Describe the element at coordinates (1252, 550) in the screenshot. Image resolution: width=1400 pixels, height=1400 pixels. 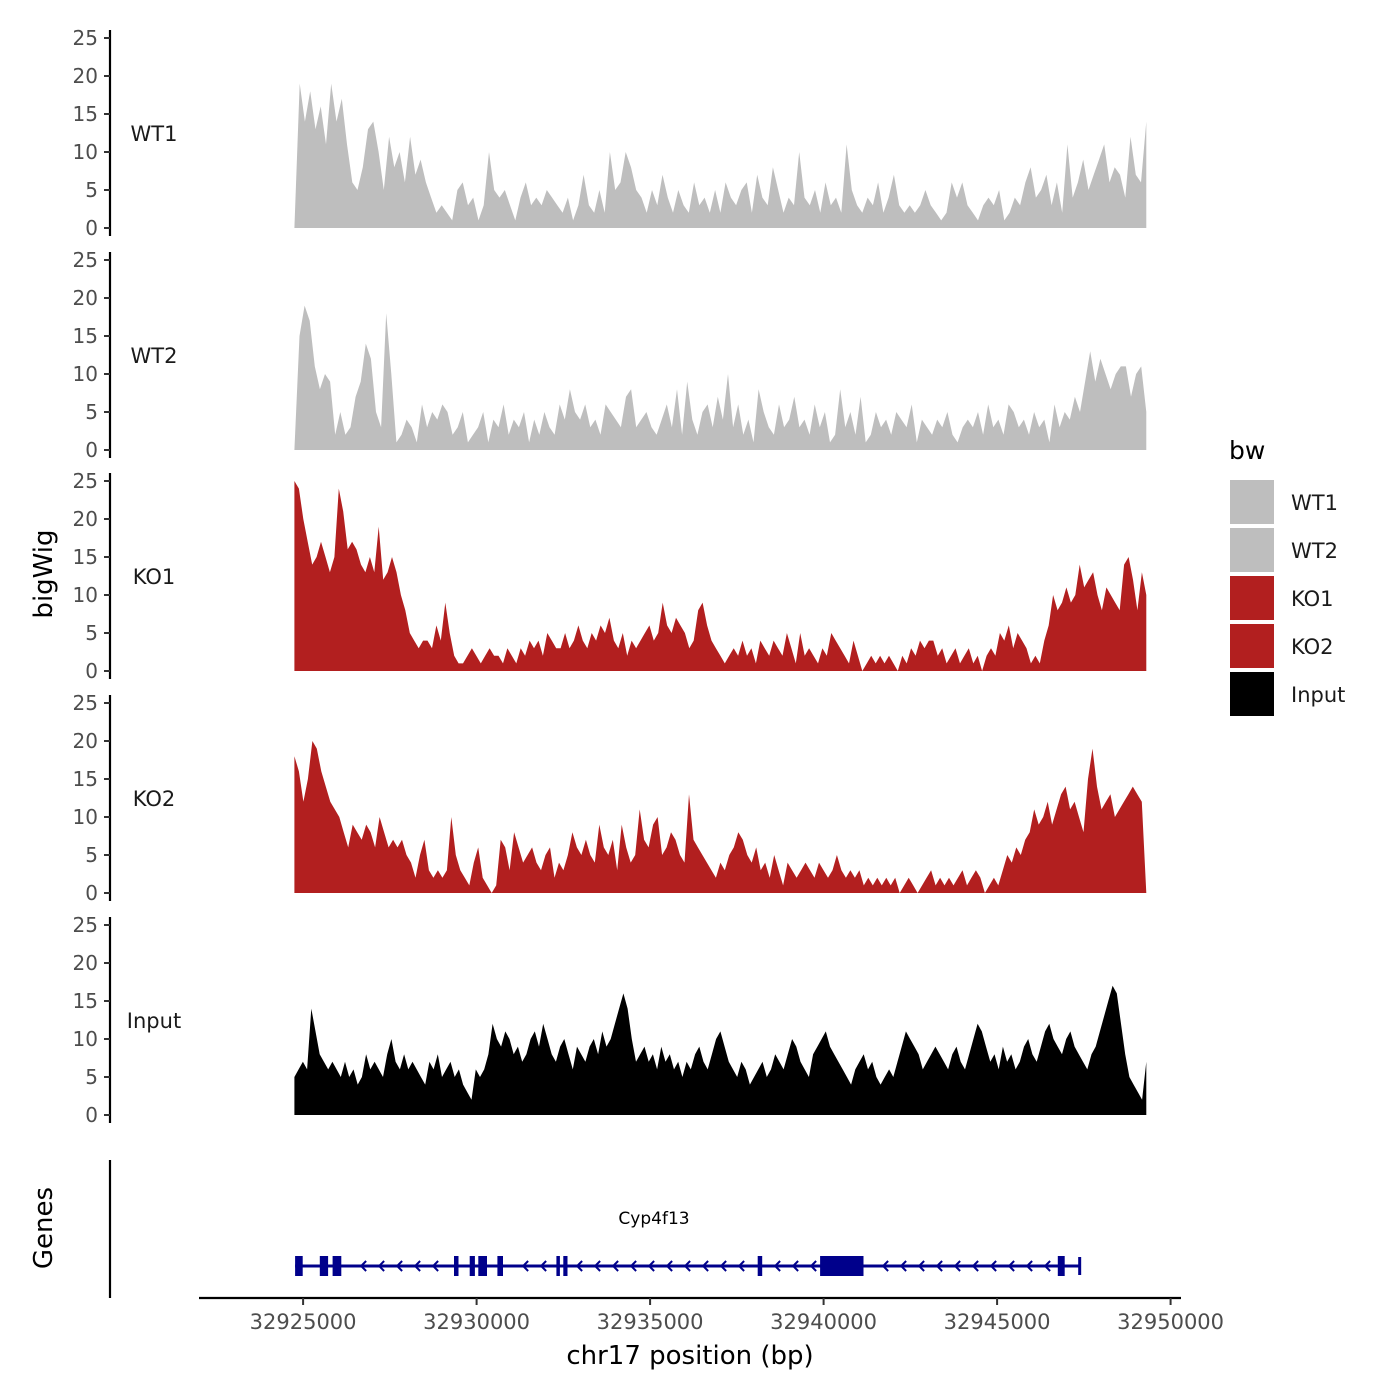
I see `legend-key-wt2` at that location.